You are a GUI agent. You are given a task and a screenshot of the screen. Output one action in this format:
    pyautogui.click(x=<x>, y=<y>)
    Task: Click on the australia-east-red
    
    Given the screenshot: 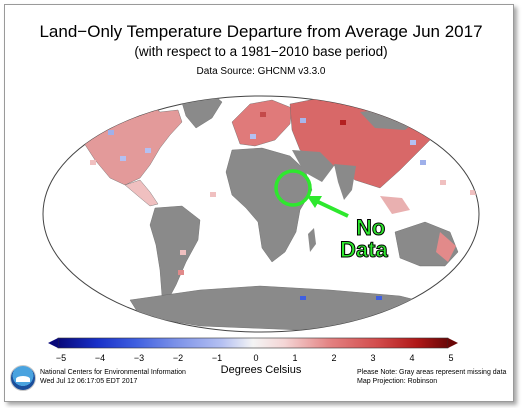 What is the action you would take?
    pyautogui.click(x=446, y=247)
    